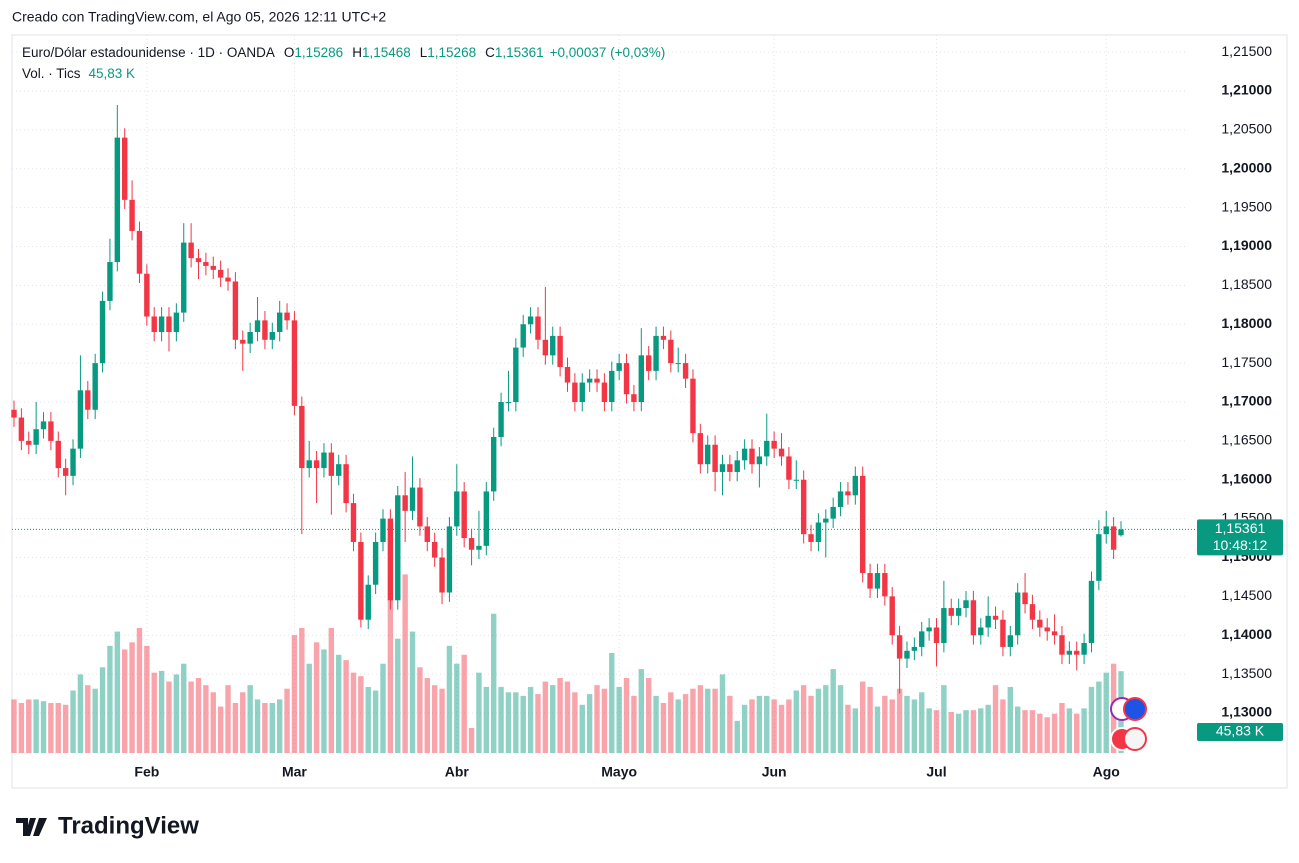 Image resolution: width=1299 pixels, height=863 pixels. Describe the element at coordinates (424, 52) in the screenshot. I see `legend-part: L` at that location.